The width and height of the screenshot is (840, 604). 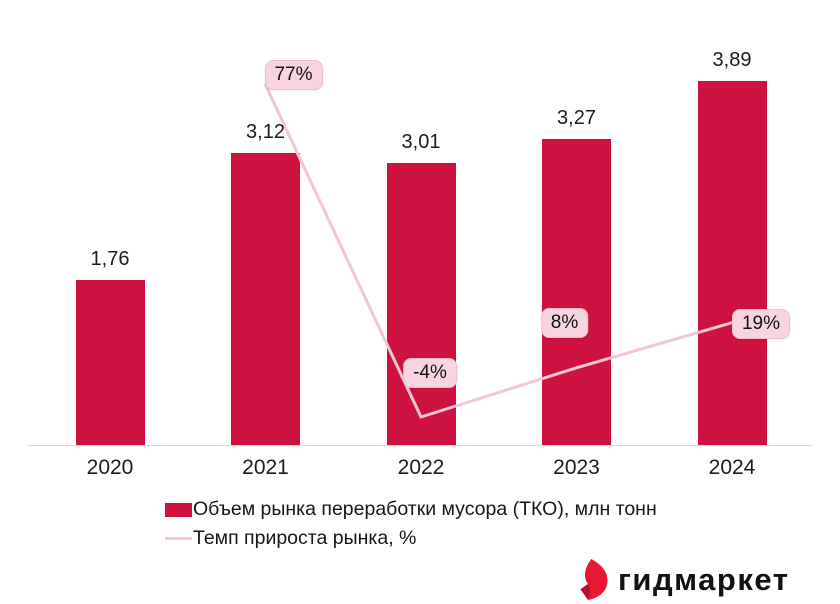 I want to click on x-axis-label-2023: 2023, so click(x=576, y=467).